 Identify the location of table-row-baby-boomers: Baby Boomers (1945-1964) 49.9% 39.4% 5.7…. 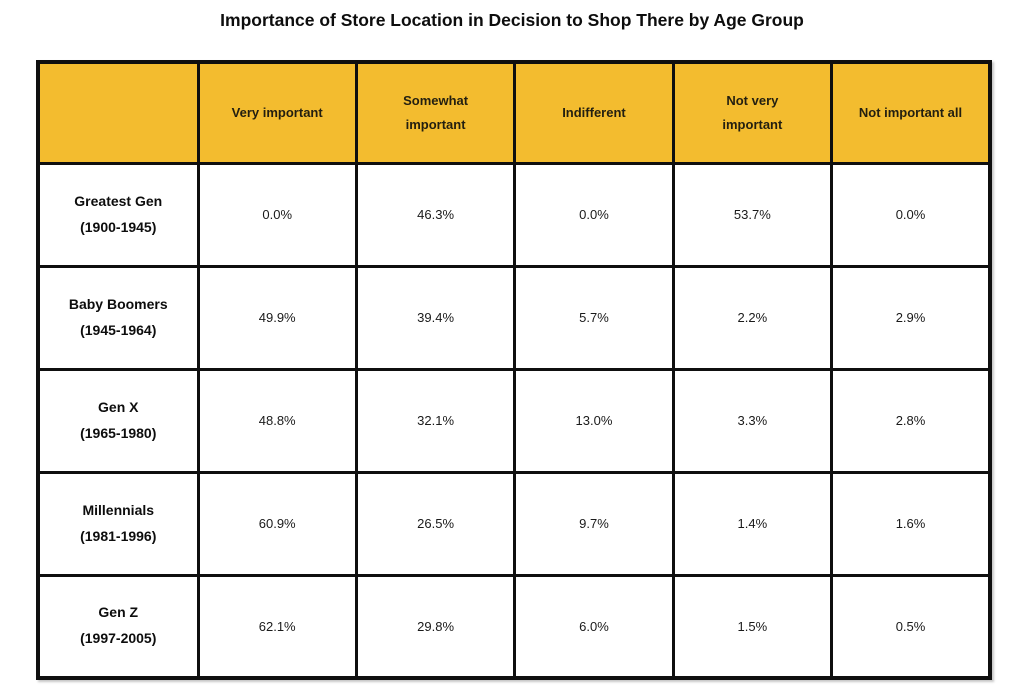
(514, 317).